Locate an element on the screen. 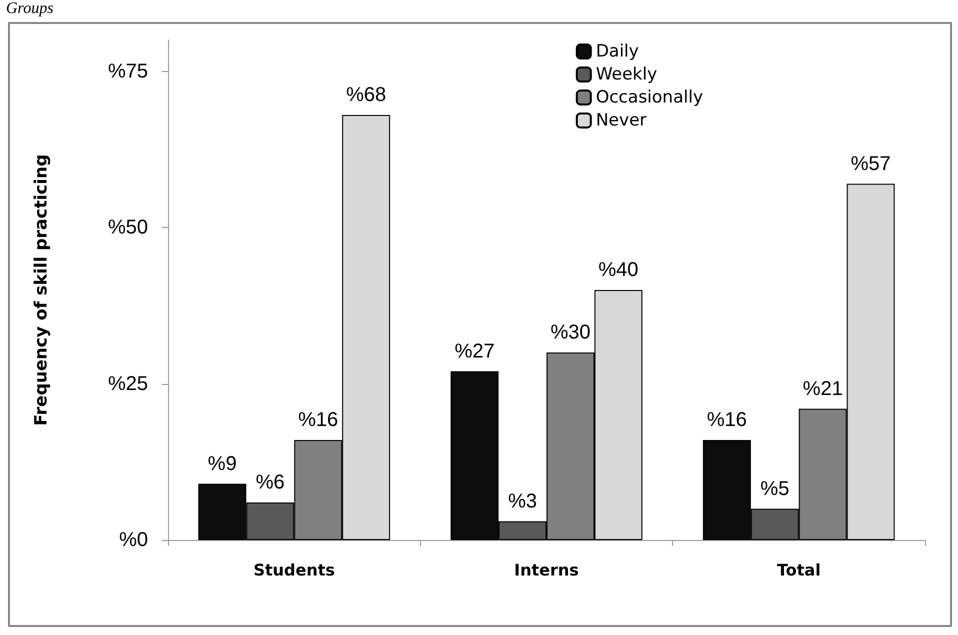 The width and height of the screenshot is (958, 635). x-tick-label: Students is located at coordinates (294, 570).